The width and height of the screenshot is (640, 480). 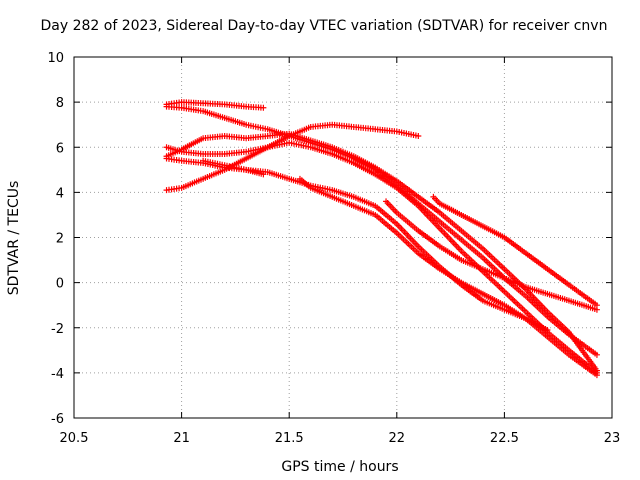 I want to click on x-tick-label: 21, so click(x=181, y=438).